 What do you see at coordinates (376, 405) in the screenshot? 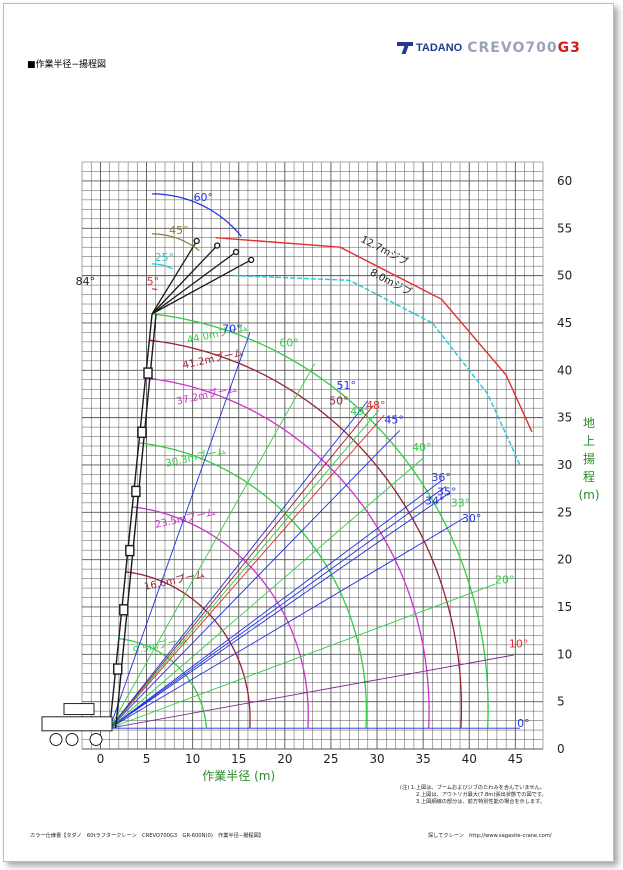
I see `angle-label: 48°` at bounding box center [376, 405].